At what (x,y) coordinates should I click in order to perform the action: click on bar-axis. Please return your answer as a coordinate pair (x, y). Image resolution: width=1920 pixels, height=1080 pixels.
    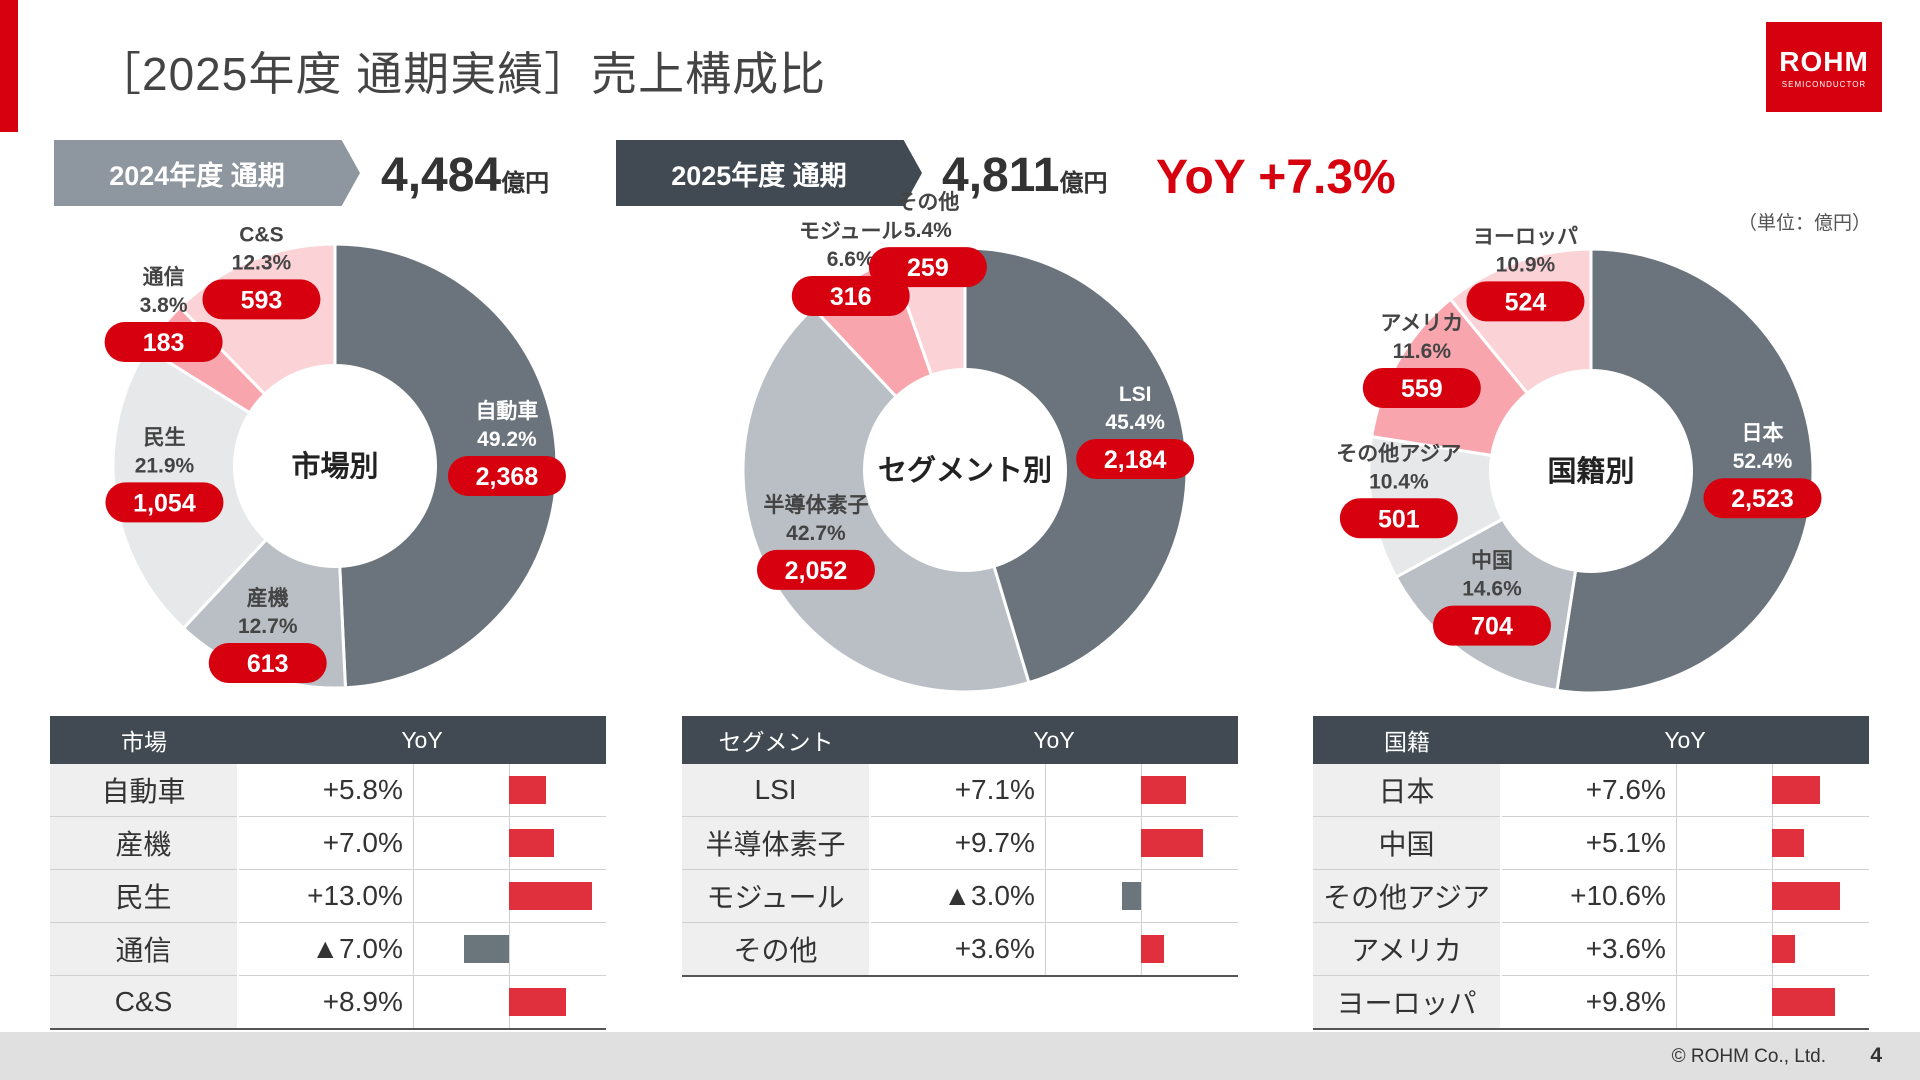
    Looking at the image, I should click on (1141, 896).